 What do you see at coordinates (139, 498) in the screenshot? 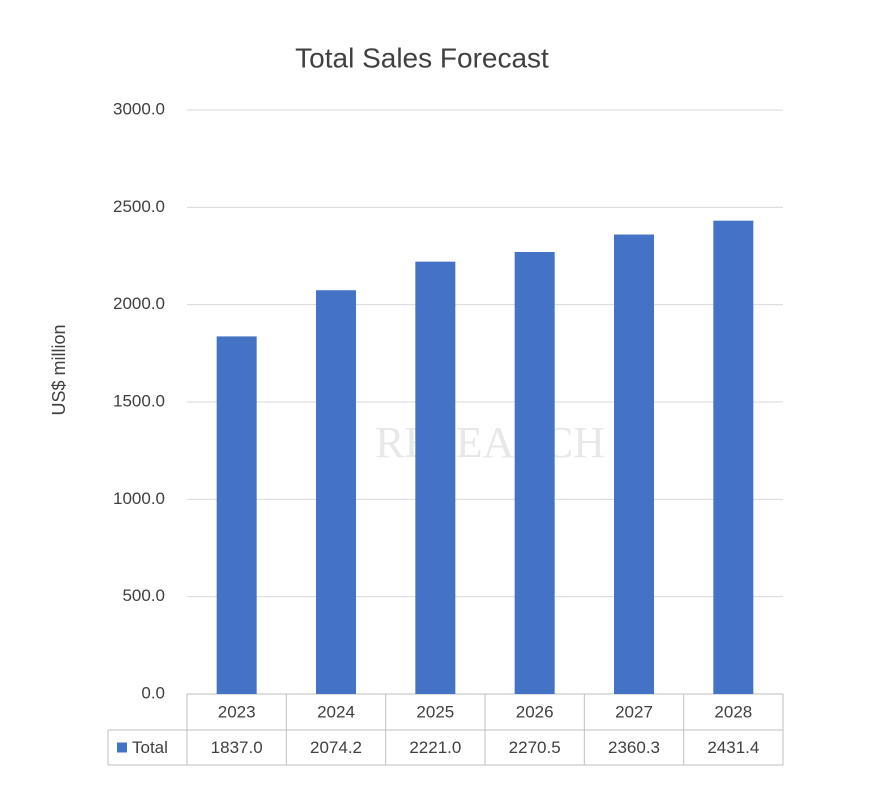
I see `y-tick-label: 1000.0` at bounding box center [139, 498].